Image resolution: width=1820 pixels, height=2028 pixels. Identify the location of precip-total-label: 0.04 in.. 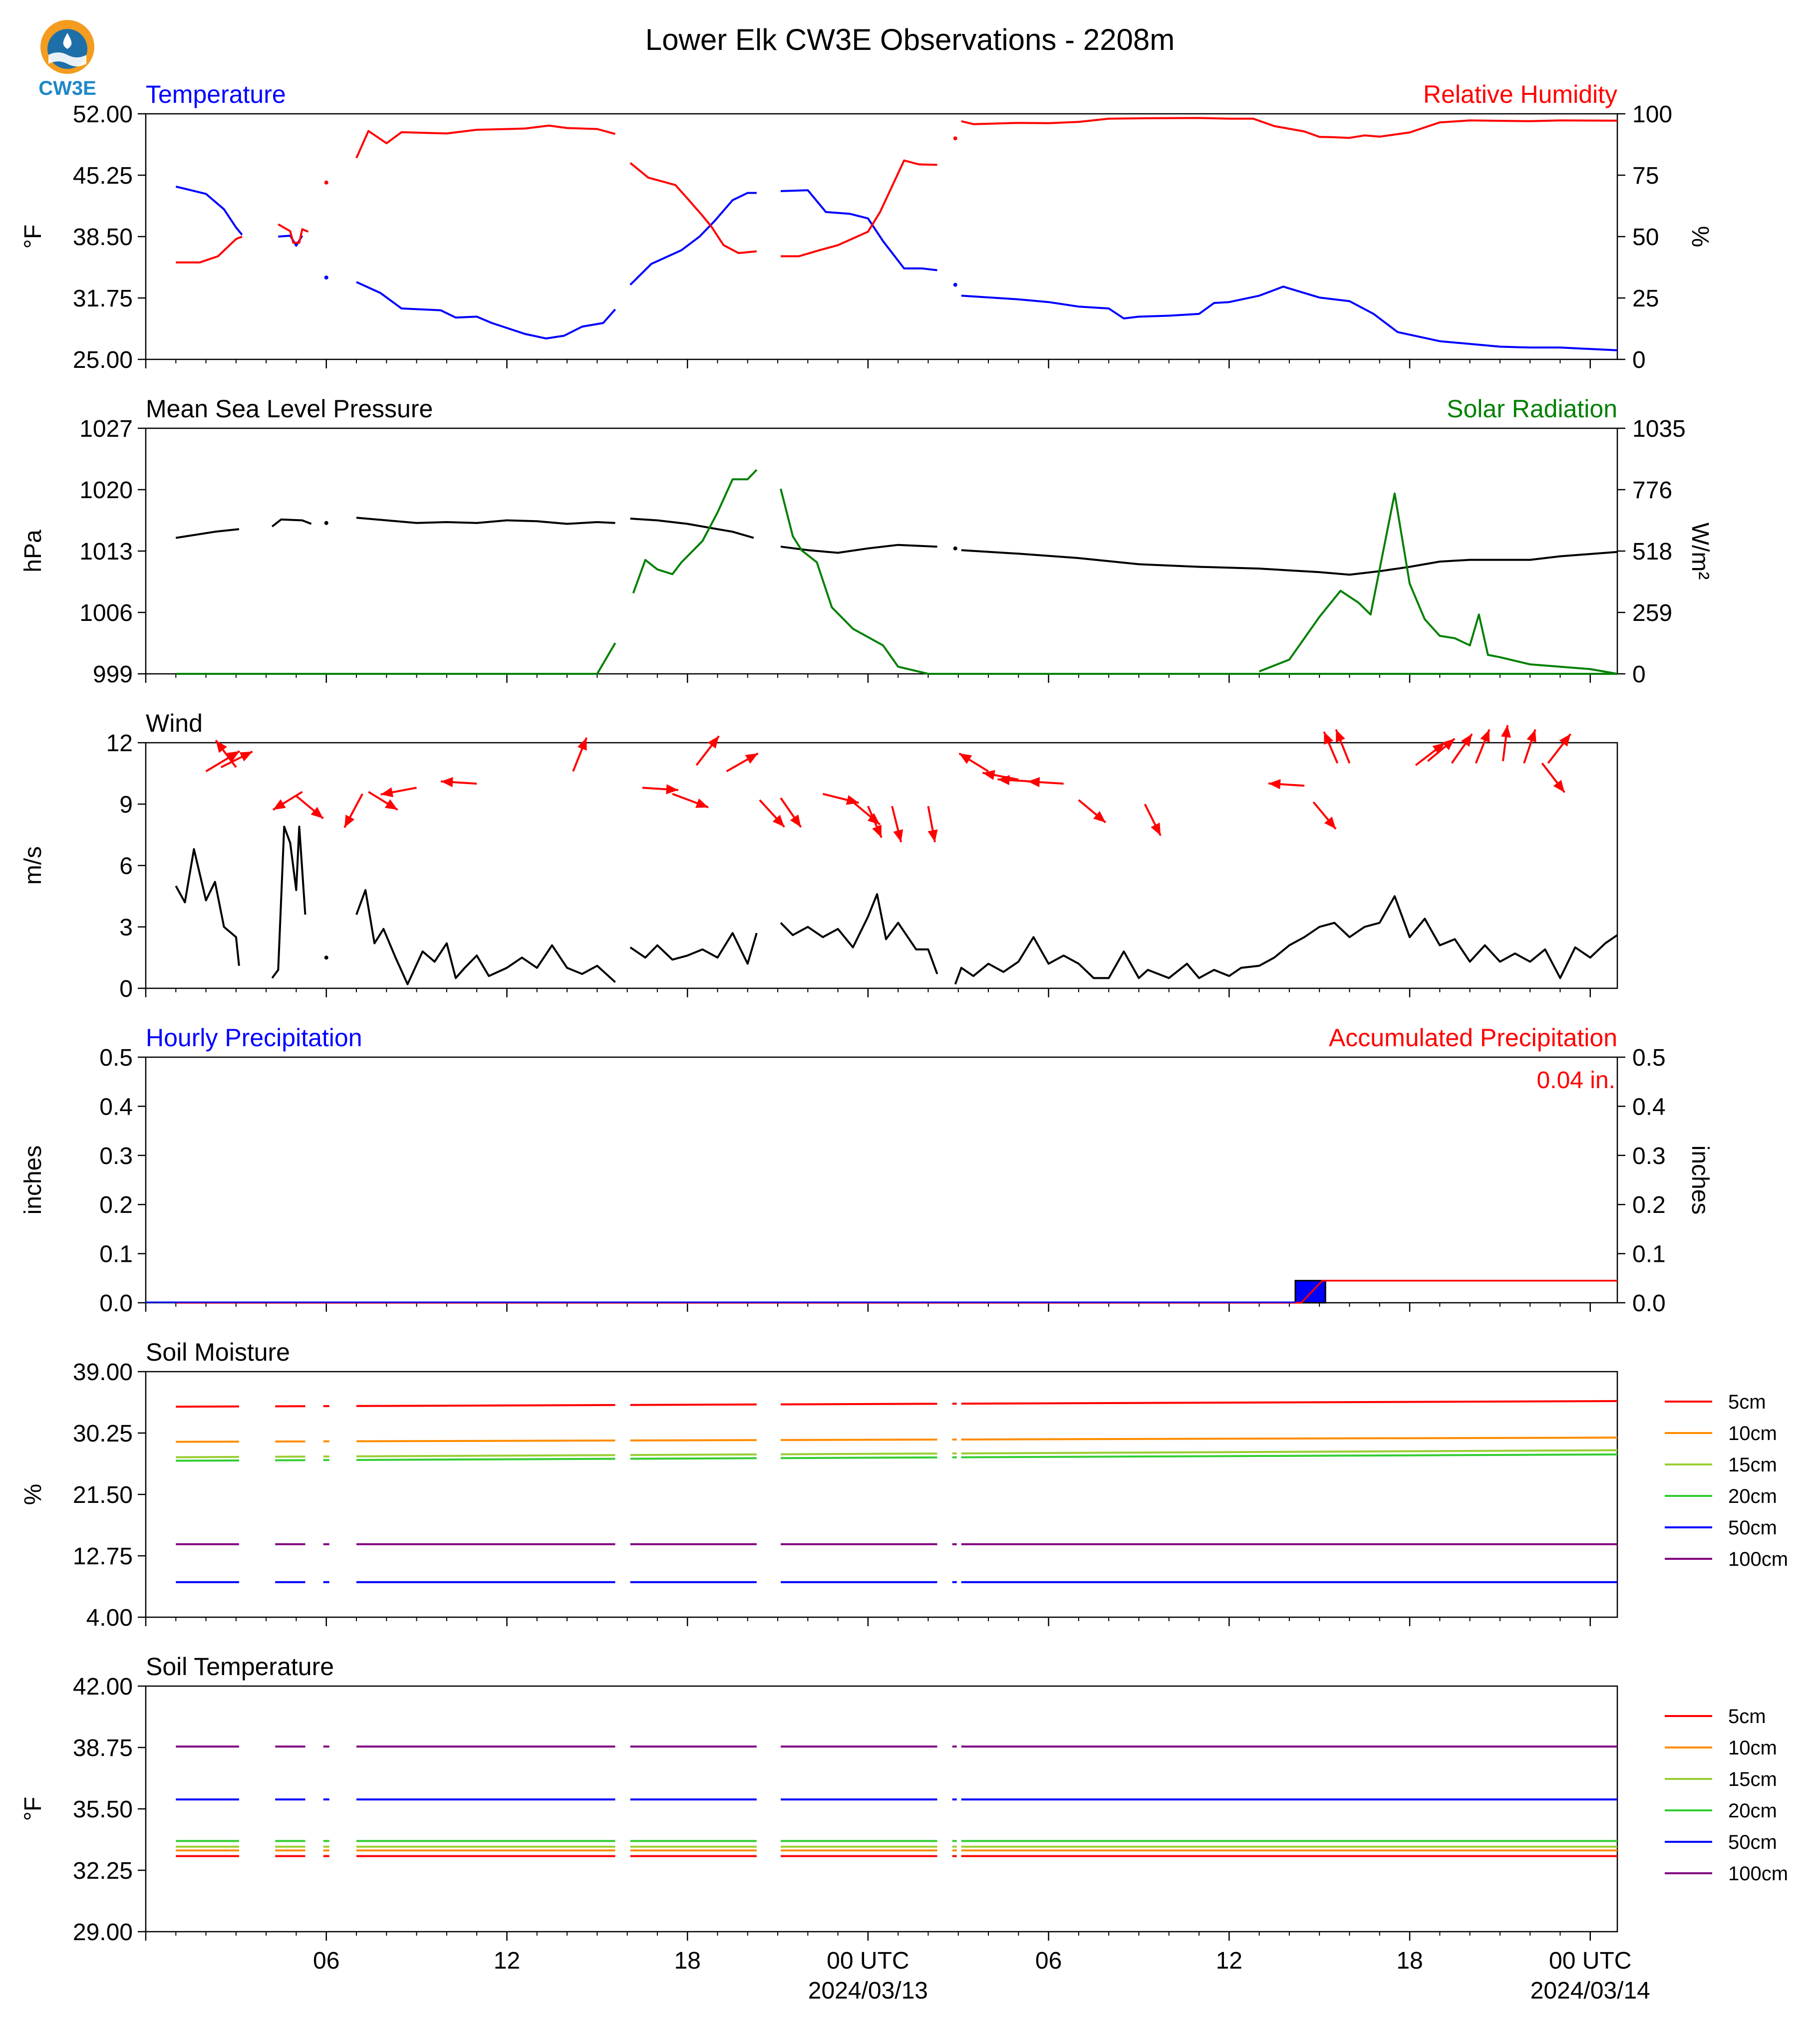
(1576, 1080).